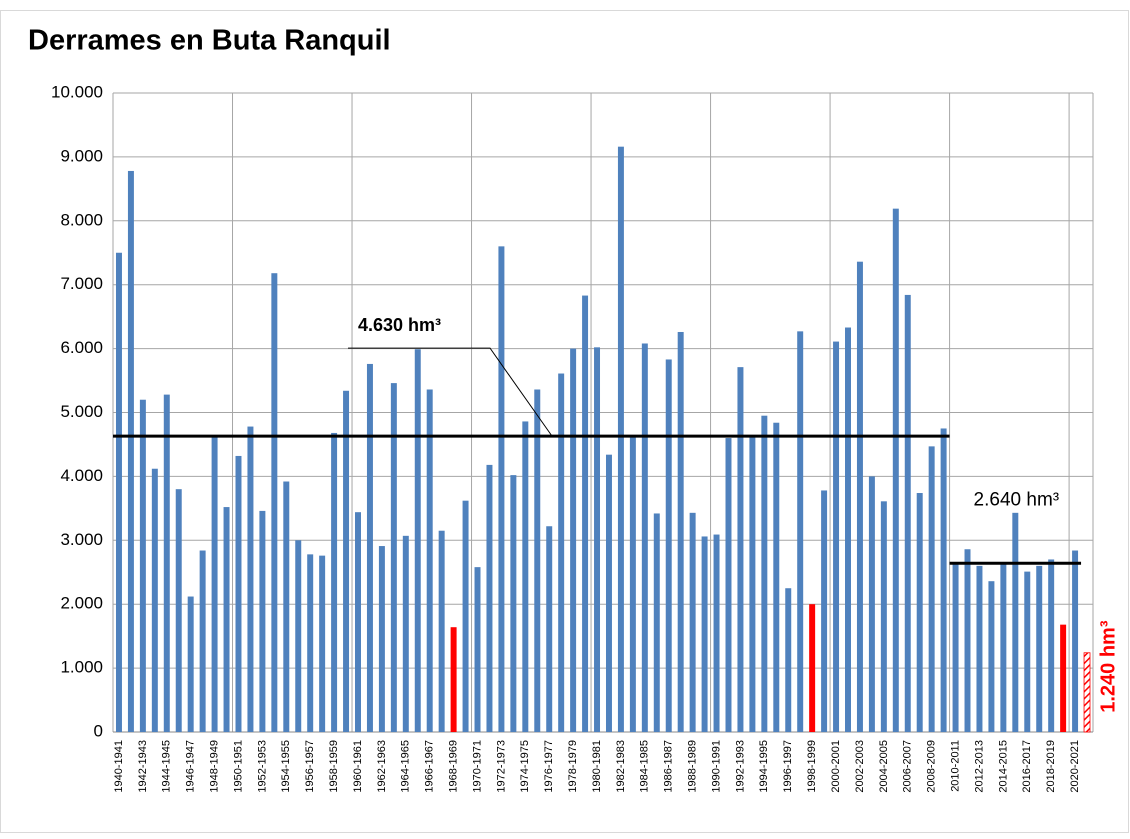 The image size is (1130, 839). I want to click on x-tick-label: 1992-1993, so click(740, 766).